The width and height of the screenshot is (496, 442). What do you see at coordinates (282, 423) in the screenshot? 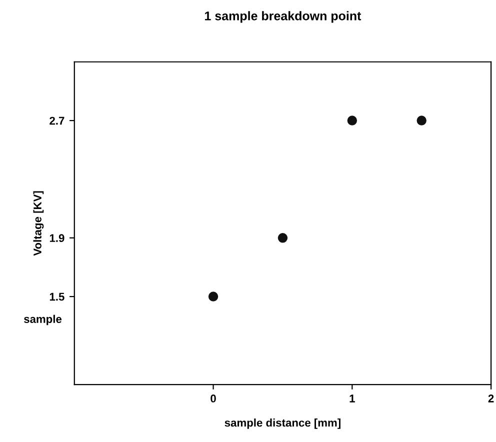
I see `x-axis-title: sample distance [mm]` at bounding box center [282, 423].